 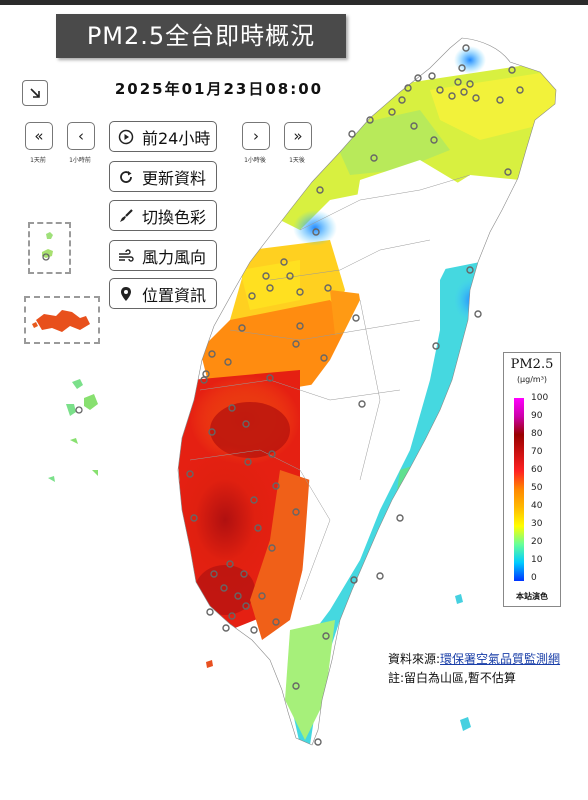 What do you see at coordinates (532, 379) in the screenshot?
I see `legend-unit: (μg/m³)` at bounding box center [532, 379].